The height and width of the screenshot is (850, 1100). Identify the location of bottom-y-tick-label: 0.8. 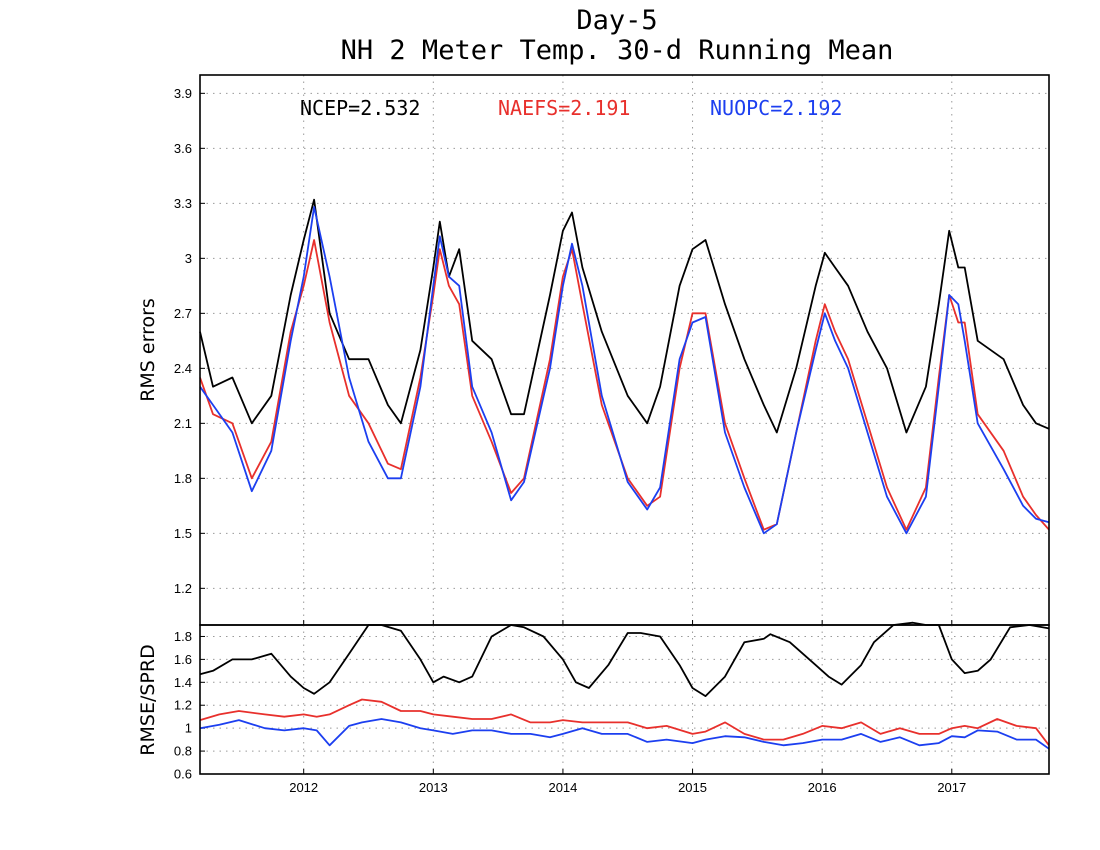
(183, 751).